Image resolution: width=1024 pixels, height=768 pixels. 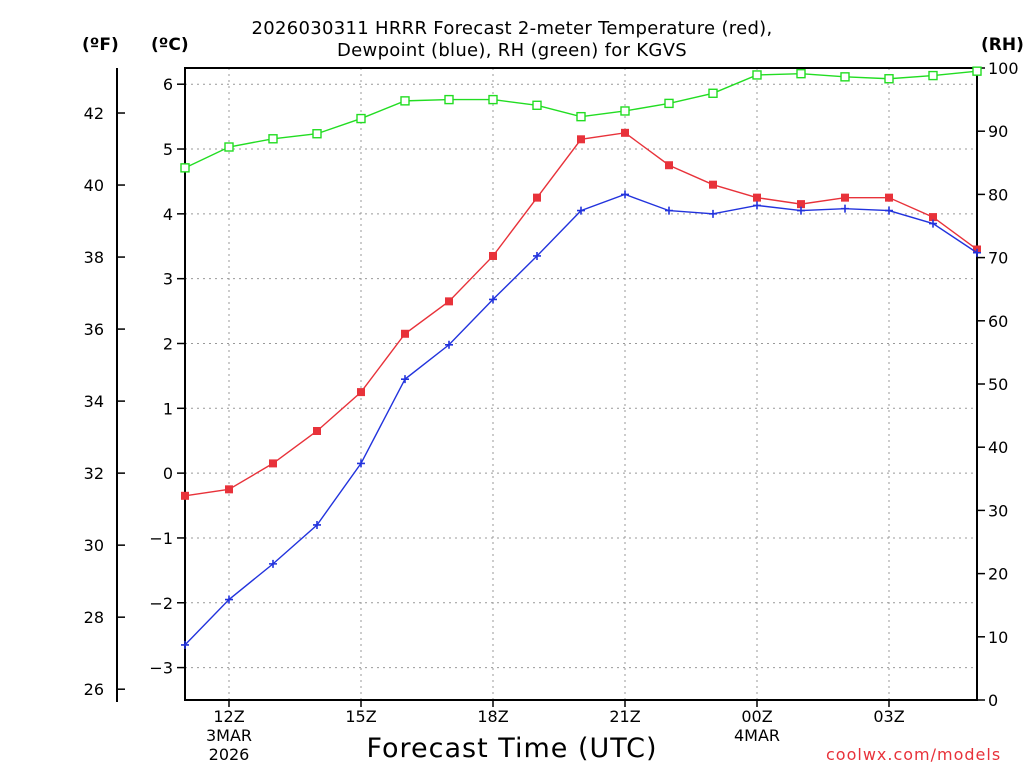 I want to click on rh-unit-label: (RH), so click(x=1002, y=45).